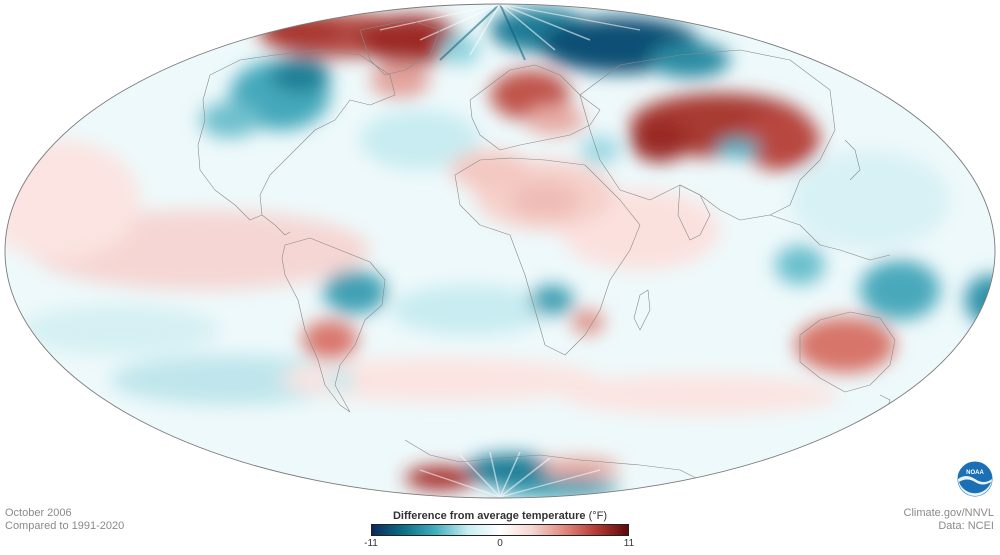  Describe the element at coordinates (500, 543) in the screenshot. I see `legend-mid-label: 0` at that location.